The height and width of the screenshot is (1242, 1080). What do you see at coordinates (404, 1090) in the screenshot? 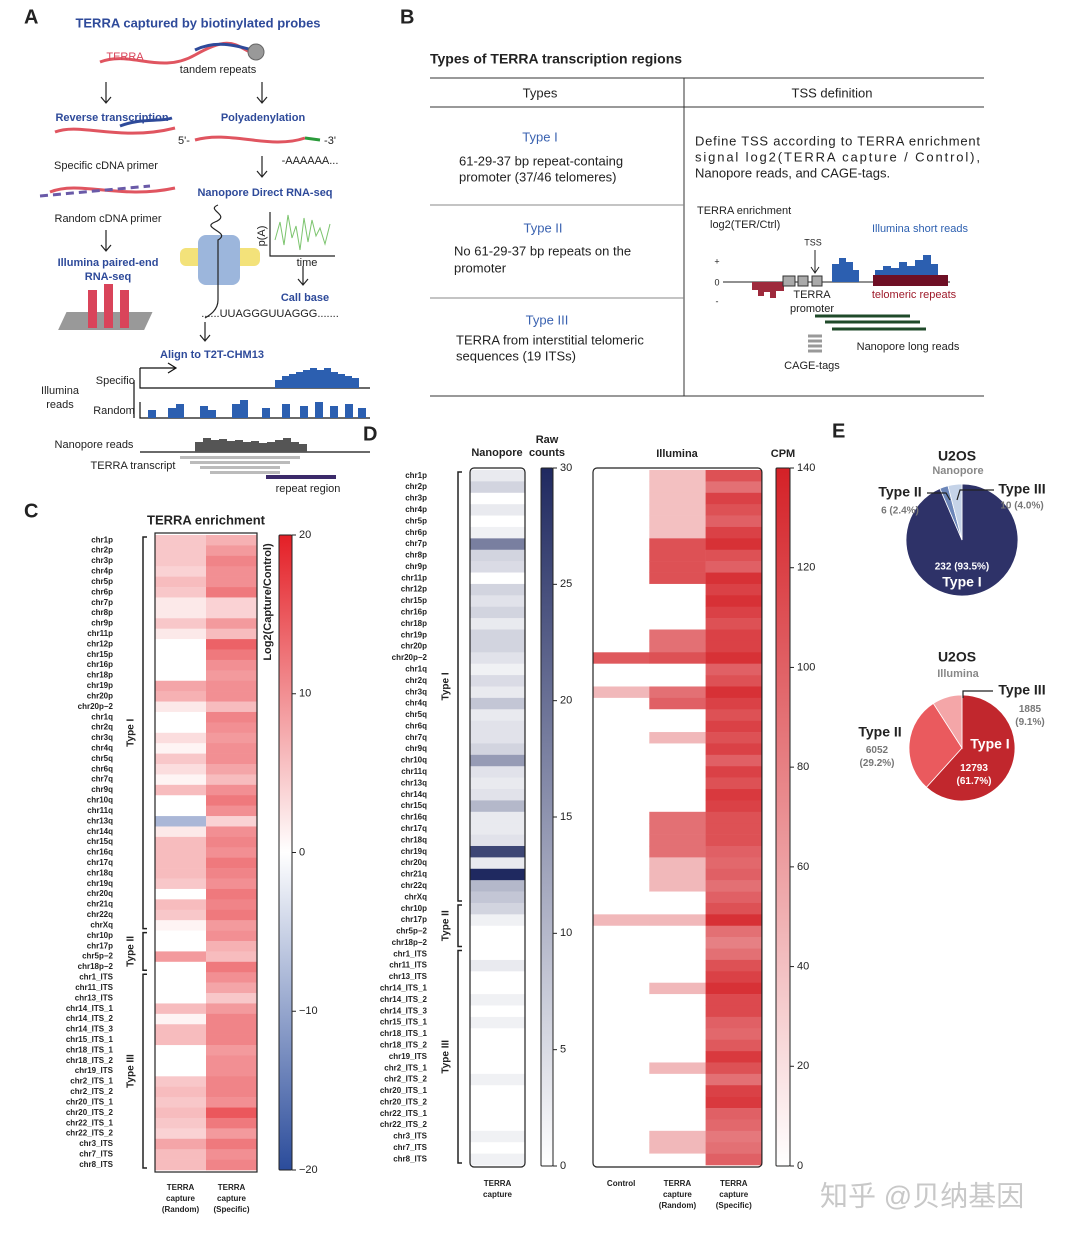
I see `row-label: chr20_ITS_1` at bounding box center [404, 1090].